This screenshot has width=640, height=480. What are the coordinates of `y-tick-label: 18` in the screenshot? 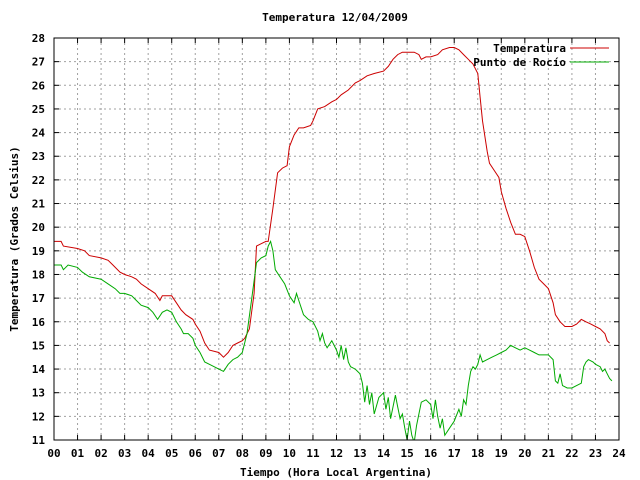 It's located at (38, 274).